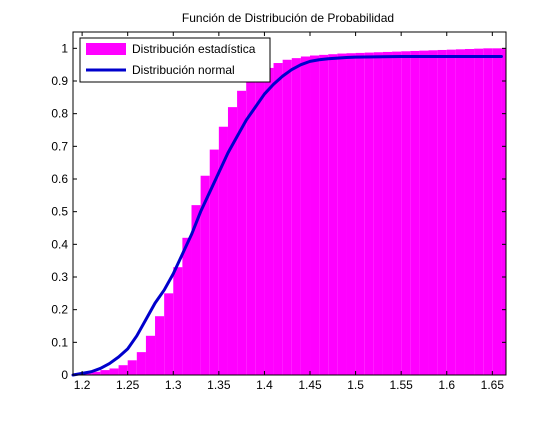  What do you see at coordinates (59, 342) in the screenshot?
I see `y-tick-label: 0.1` at bounding box center [59, 342].